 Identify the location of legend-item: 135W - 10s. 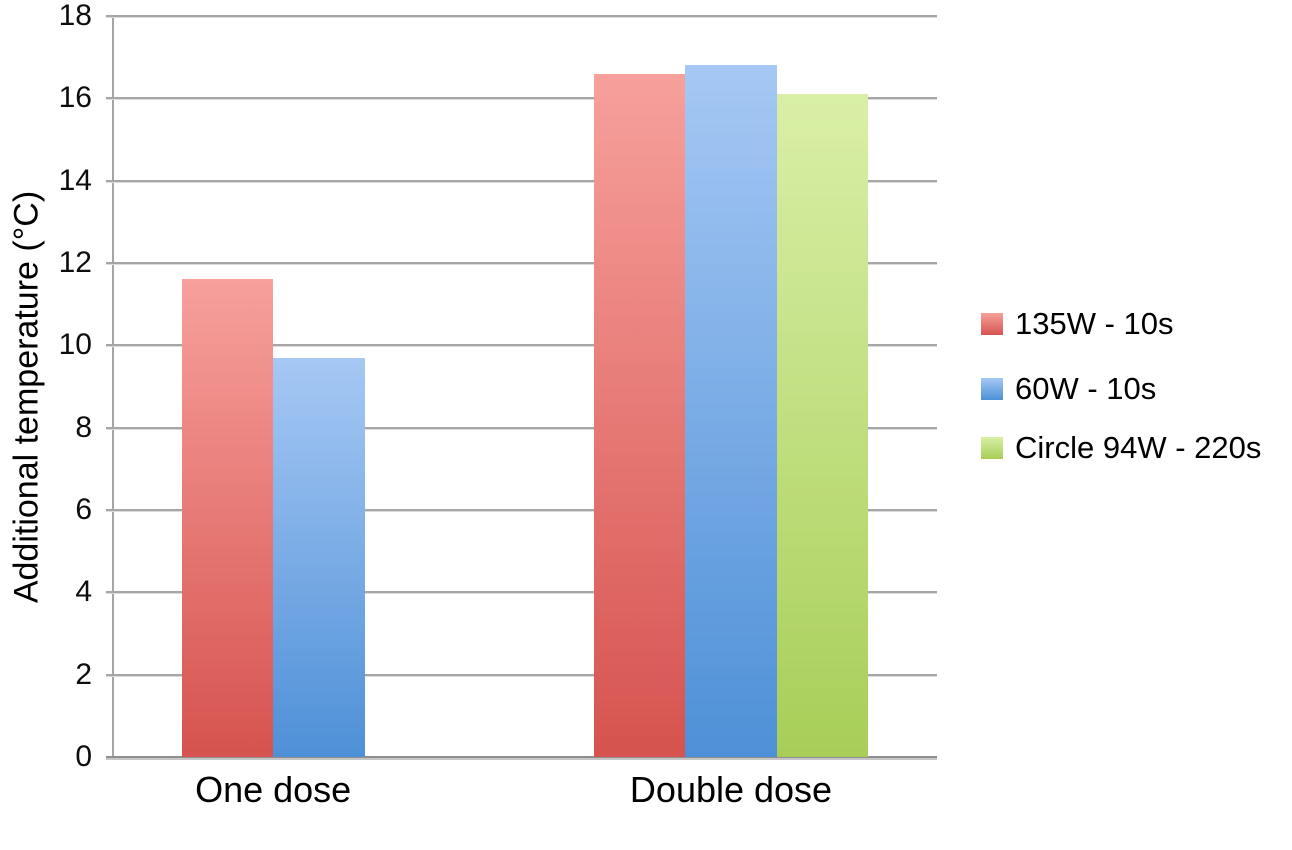
(1077, 324).